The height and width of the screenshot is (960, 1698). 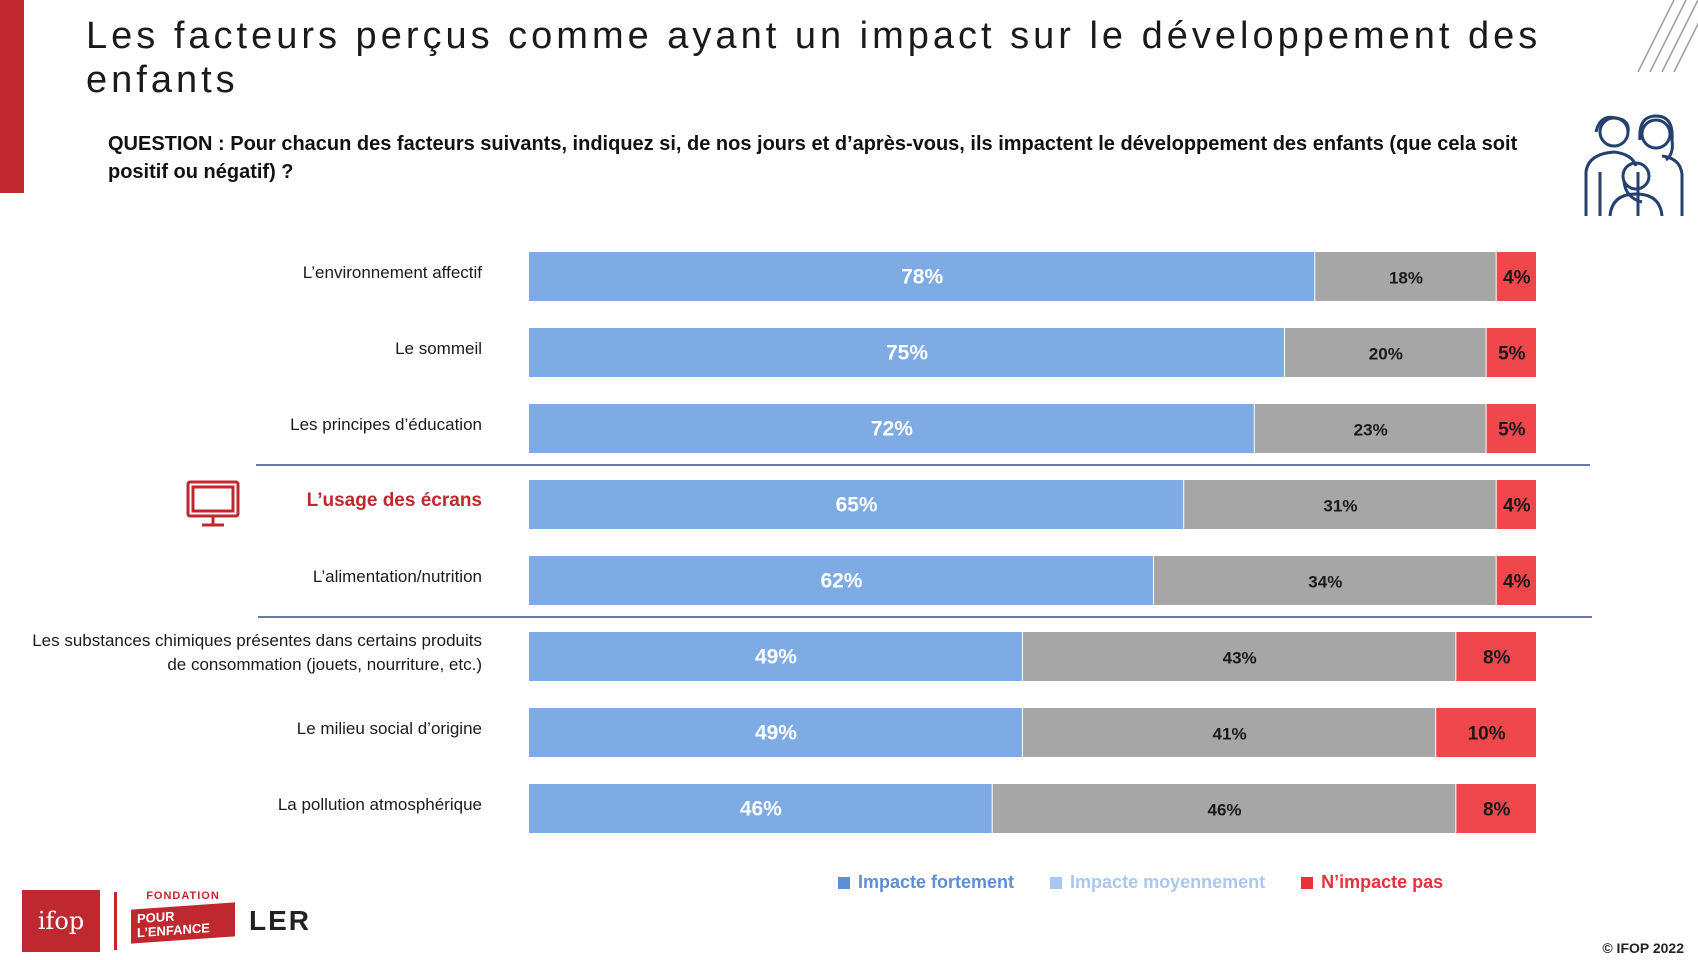 I want to click on legend-item-none: N’impacte pas, so click(x=1372, y=882).